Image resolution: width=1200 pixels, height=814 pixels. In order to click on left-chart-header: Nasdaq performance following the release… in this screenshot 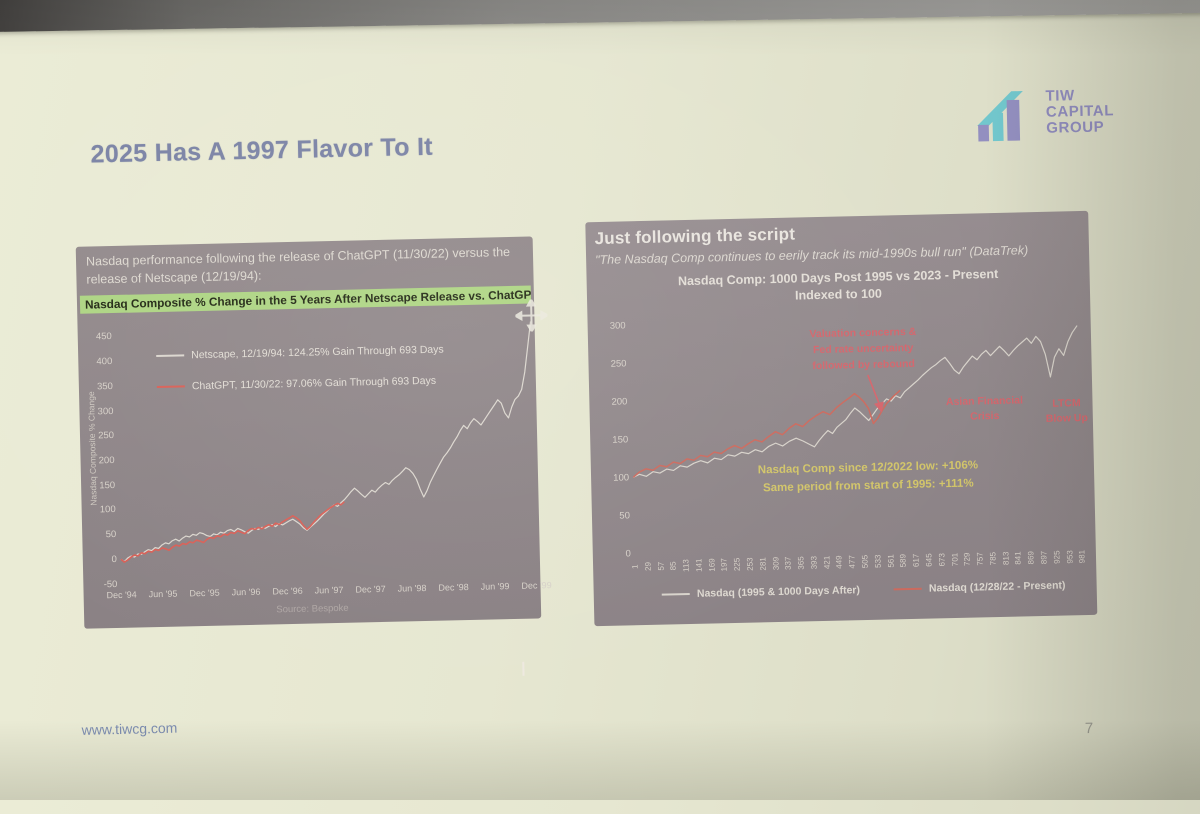, I will do `click(298, 265)`.